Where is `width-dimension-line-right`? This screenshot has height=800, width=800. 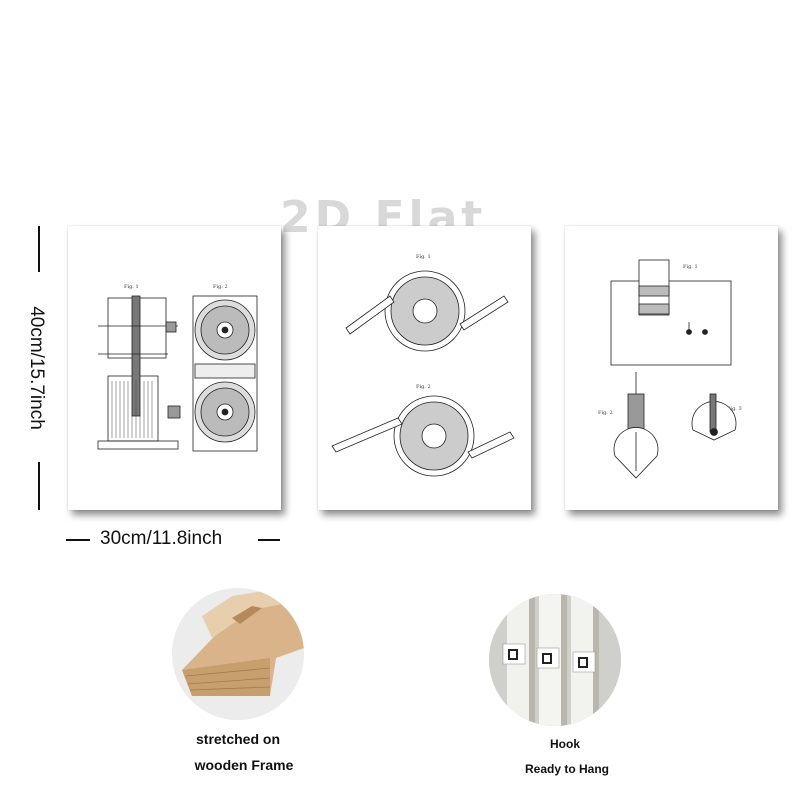 width-dimension-line-right is located at coordinates (269, 540).